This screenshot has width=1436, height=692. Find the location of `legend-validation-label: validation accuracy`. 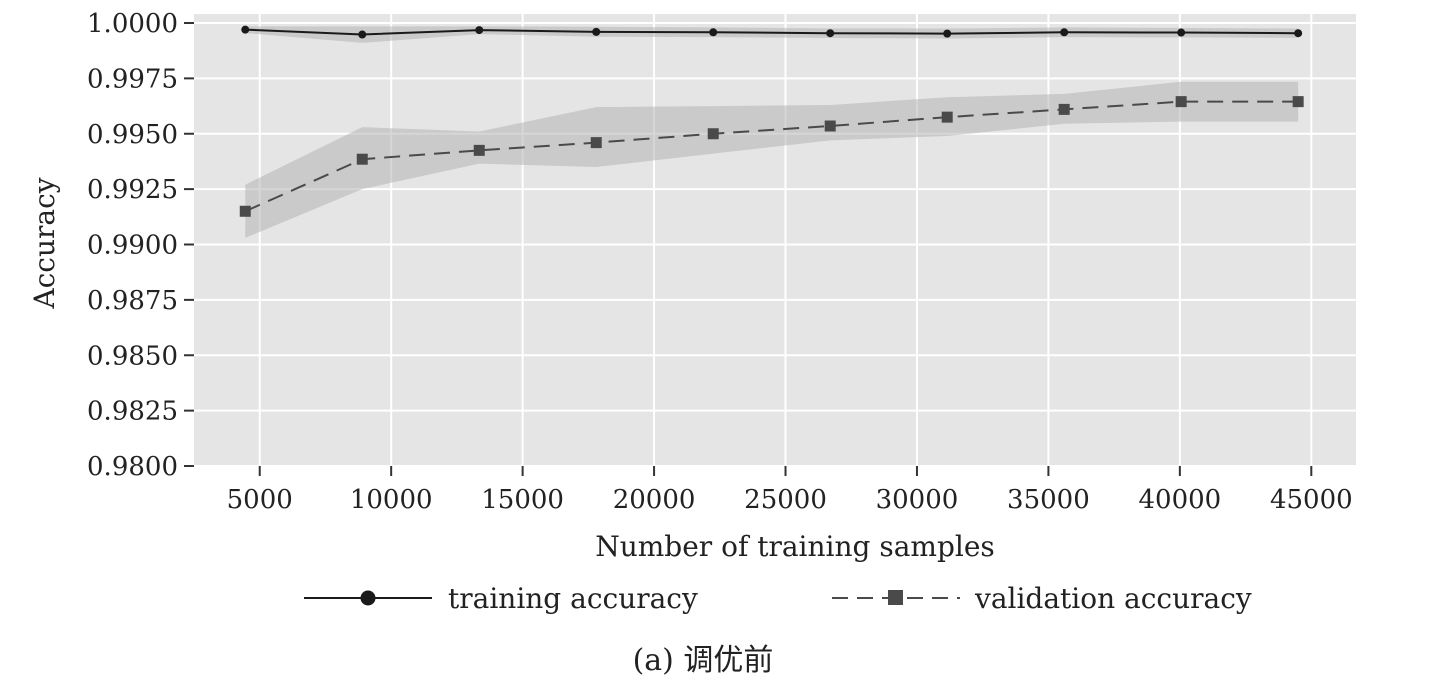

legend-validation-label: validation accuracy is located at coordinates (1113, 598).